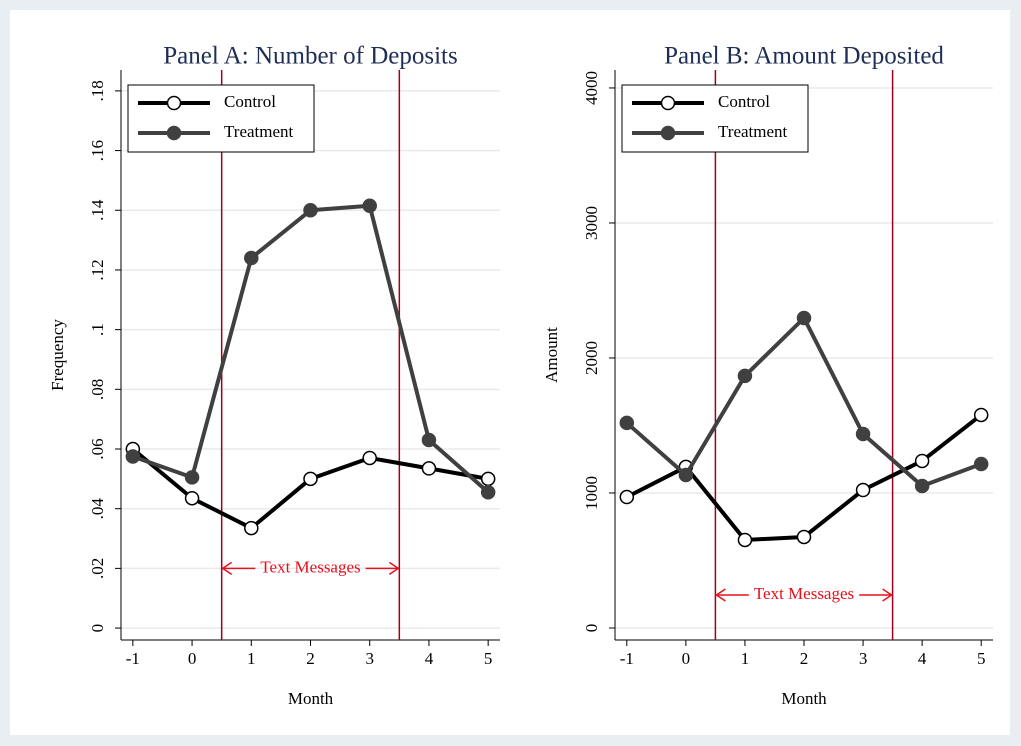  I want to click on y-tick-label: 2000, so click(591, 358).